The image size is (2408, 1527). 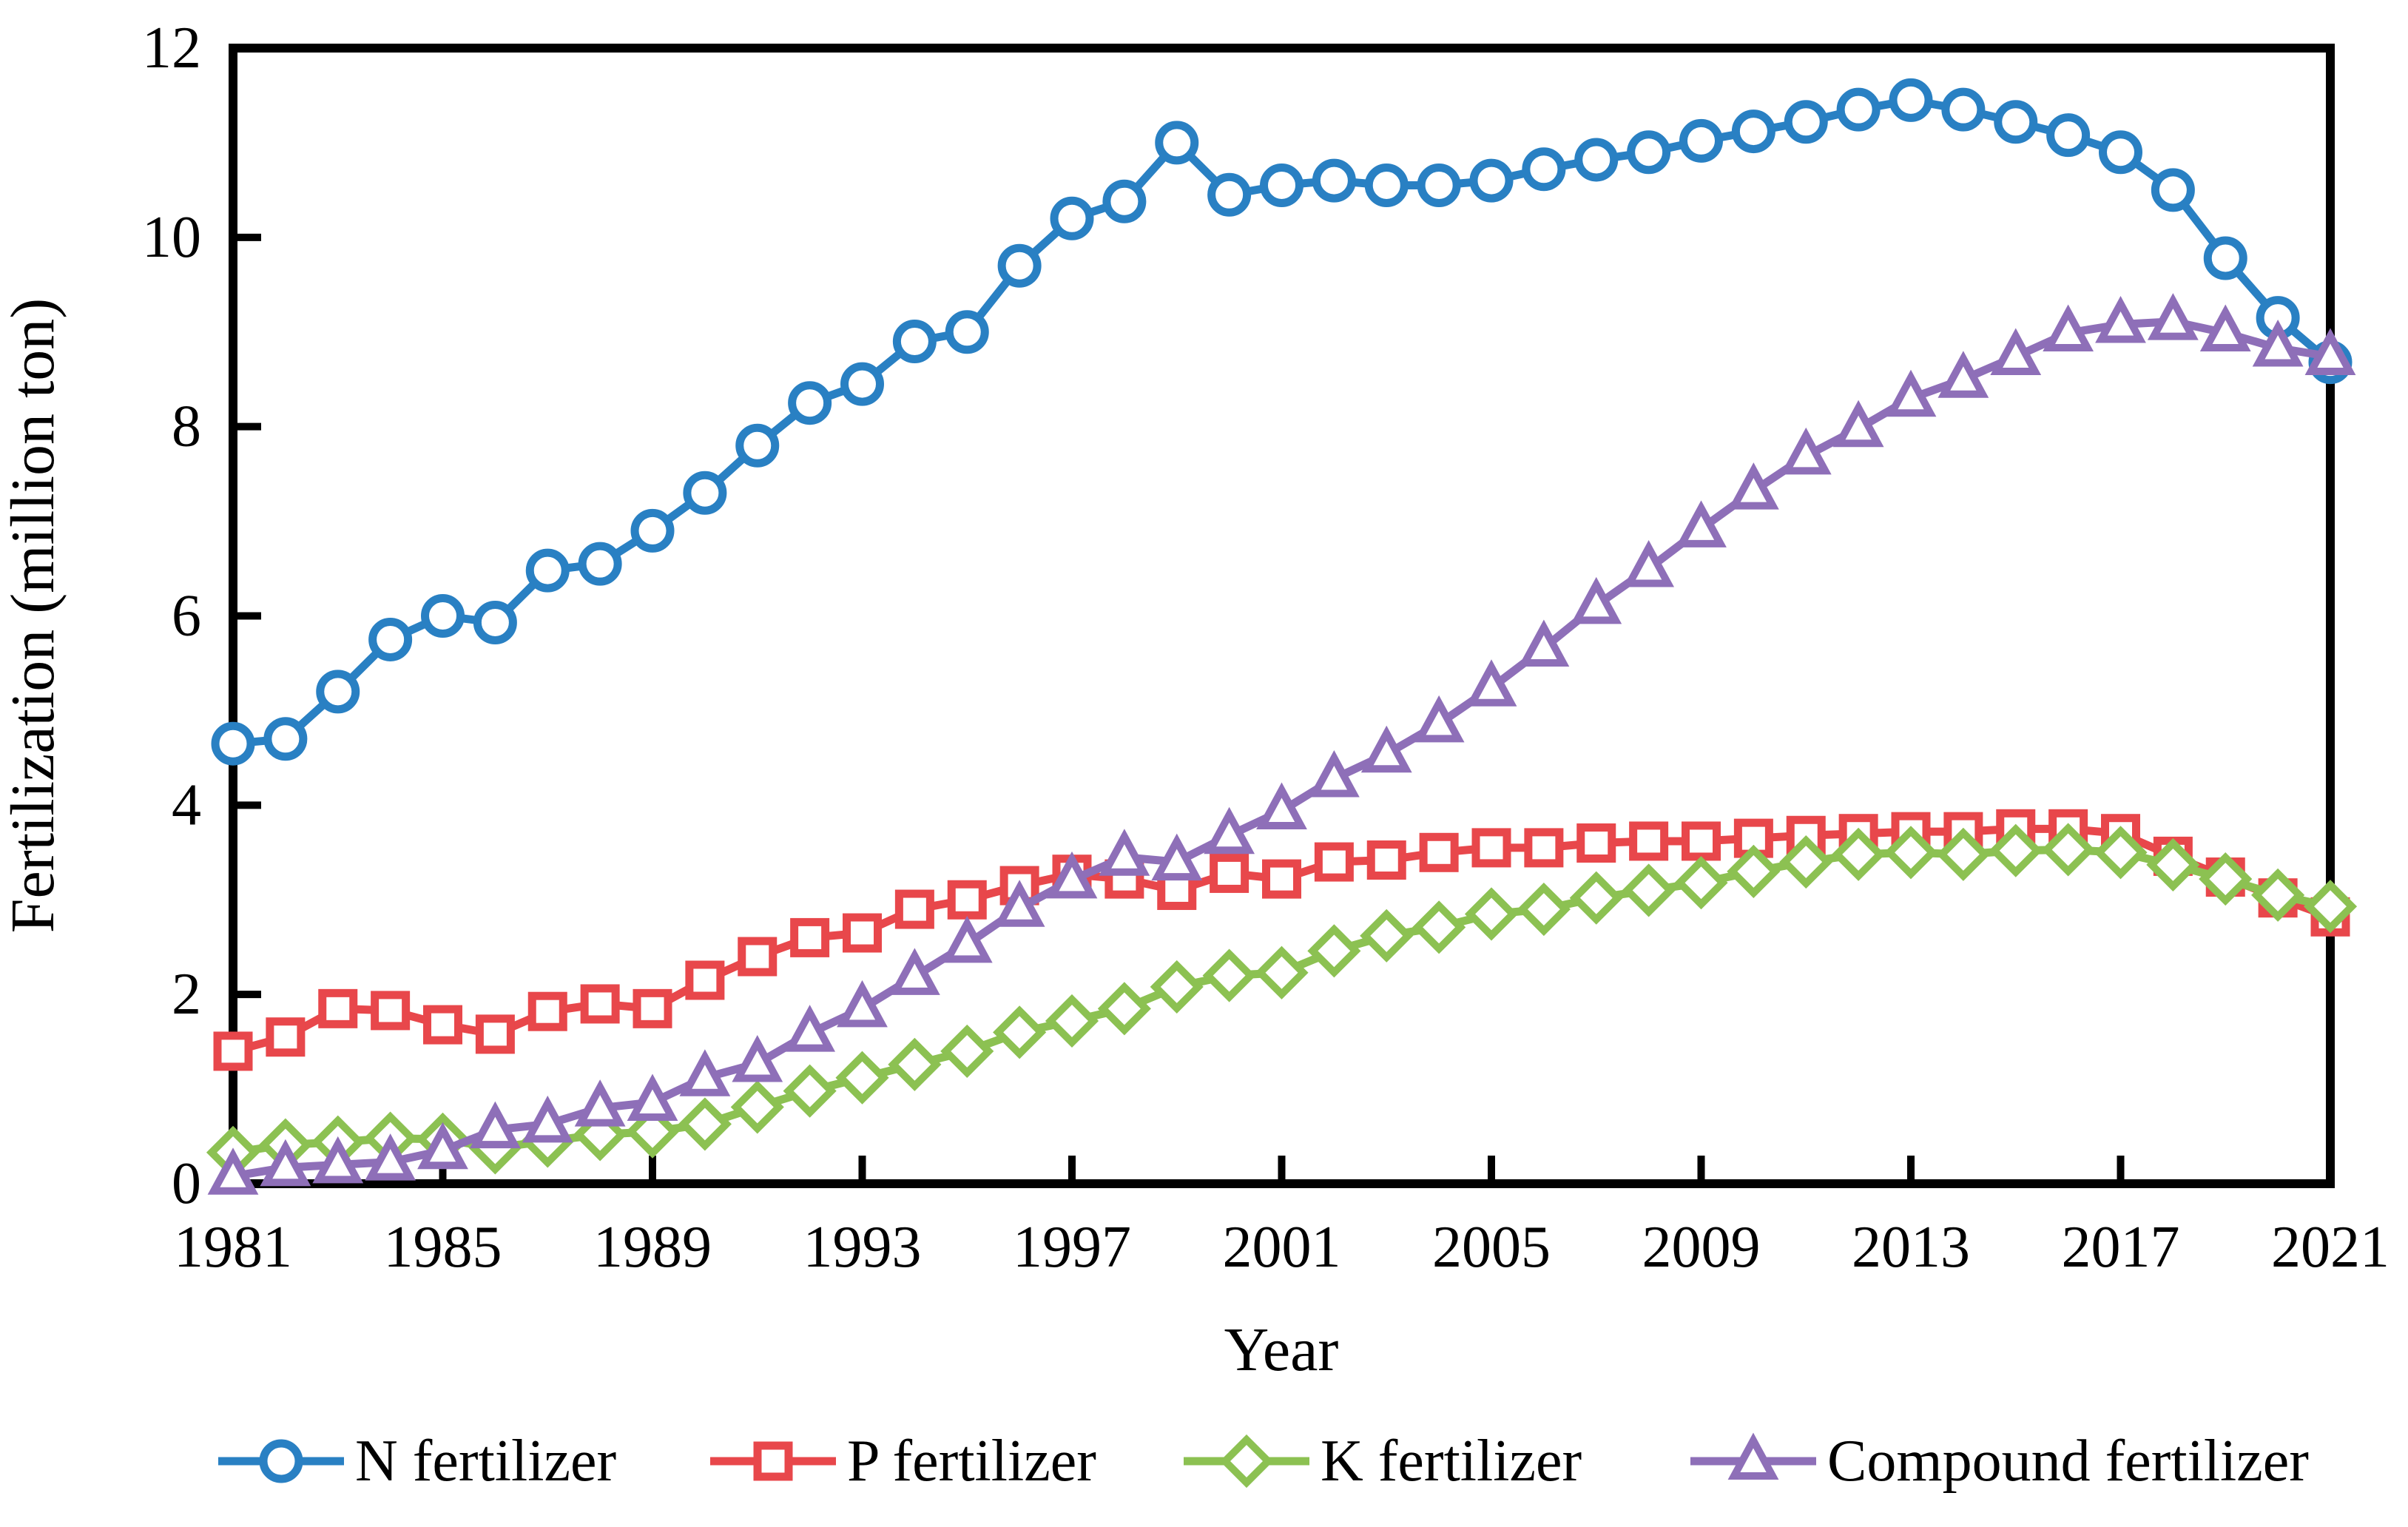 I want to click on x-tick-label: 1997, so click(x=1072, y=1247).